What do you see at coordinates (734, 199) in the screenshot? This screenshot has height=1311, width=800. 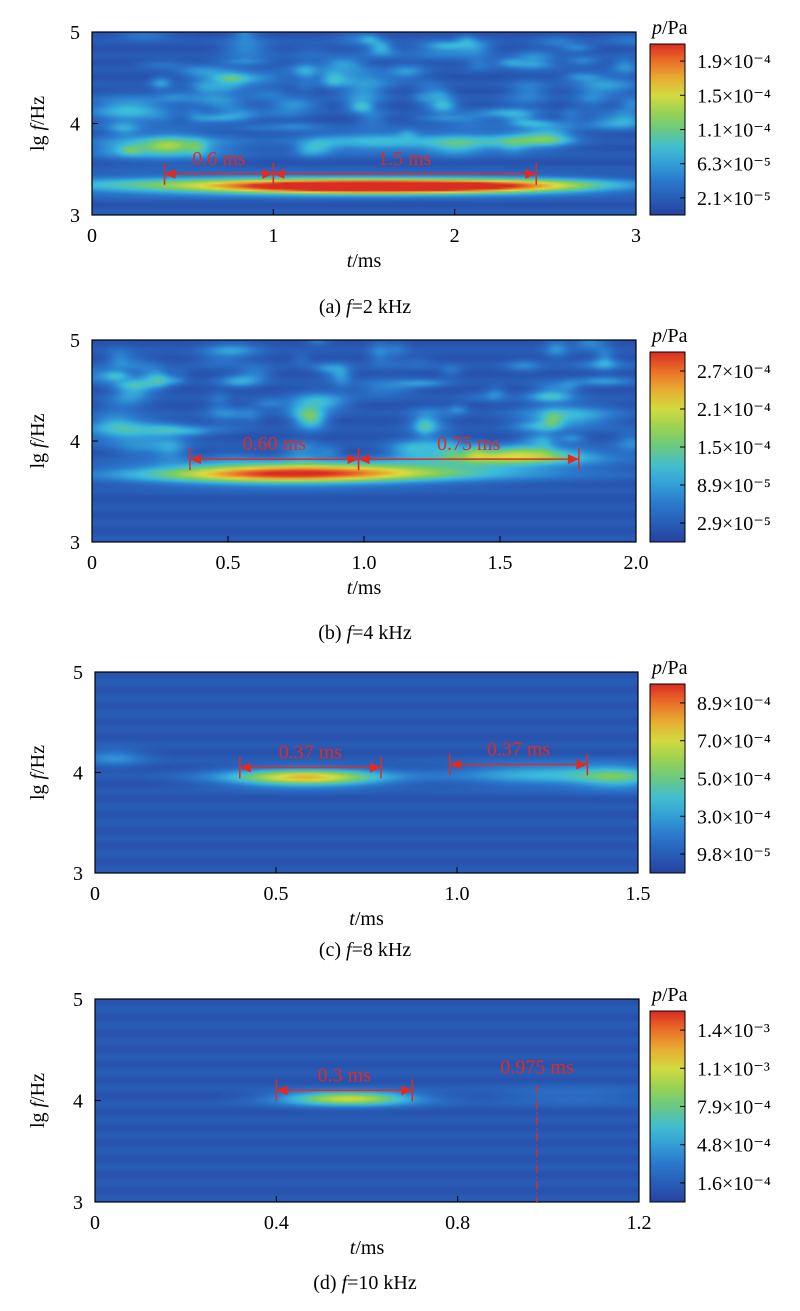 I see `colorbar-tick-label: 2.1×10⁻⁵` at bounding box center [734, 199].